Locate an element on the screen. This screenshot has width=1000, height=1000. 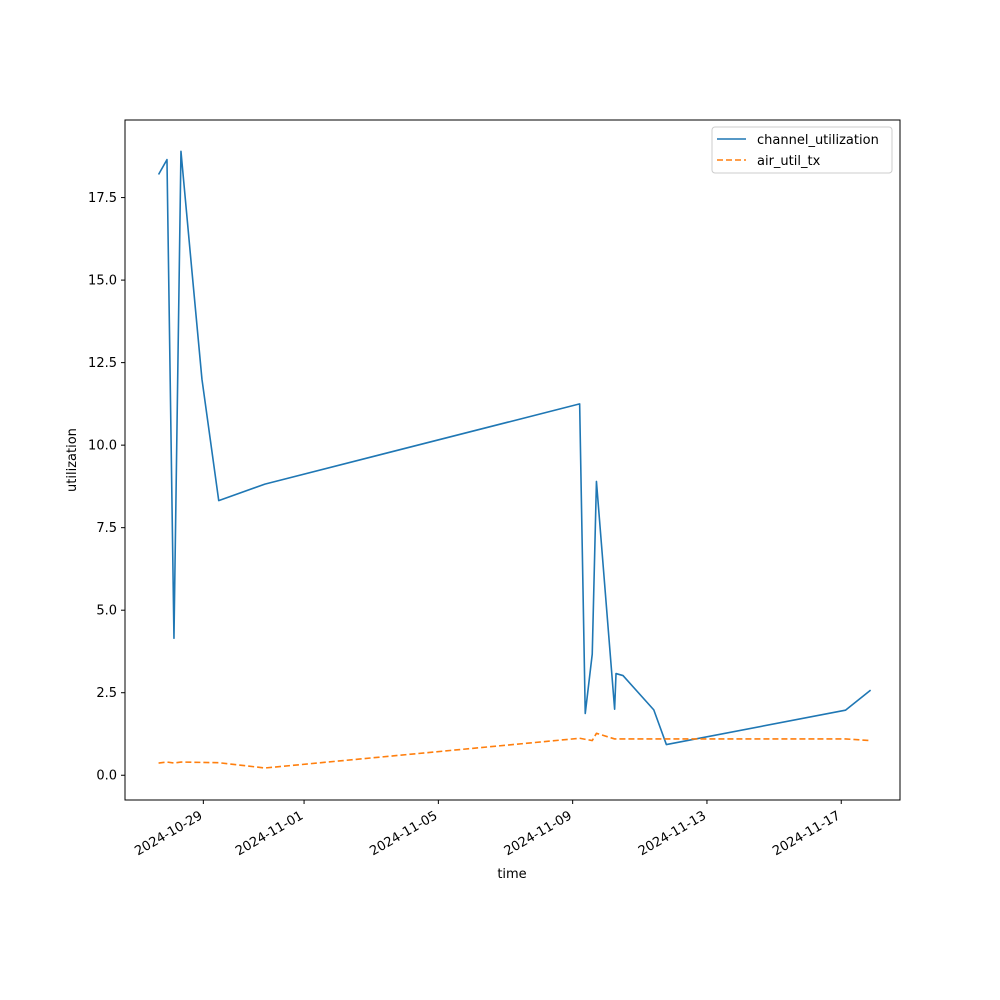
y-tick-label: 2.5 is located at coordinates (106, 693).